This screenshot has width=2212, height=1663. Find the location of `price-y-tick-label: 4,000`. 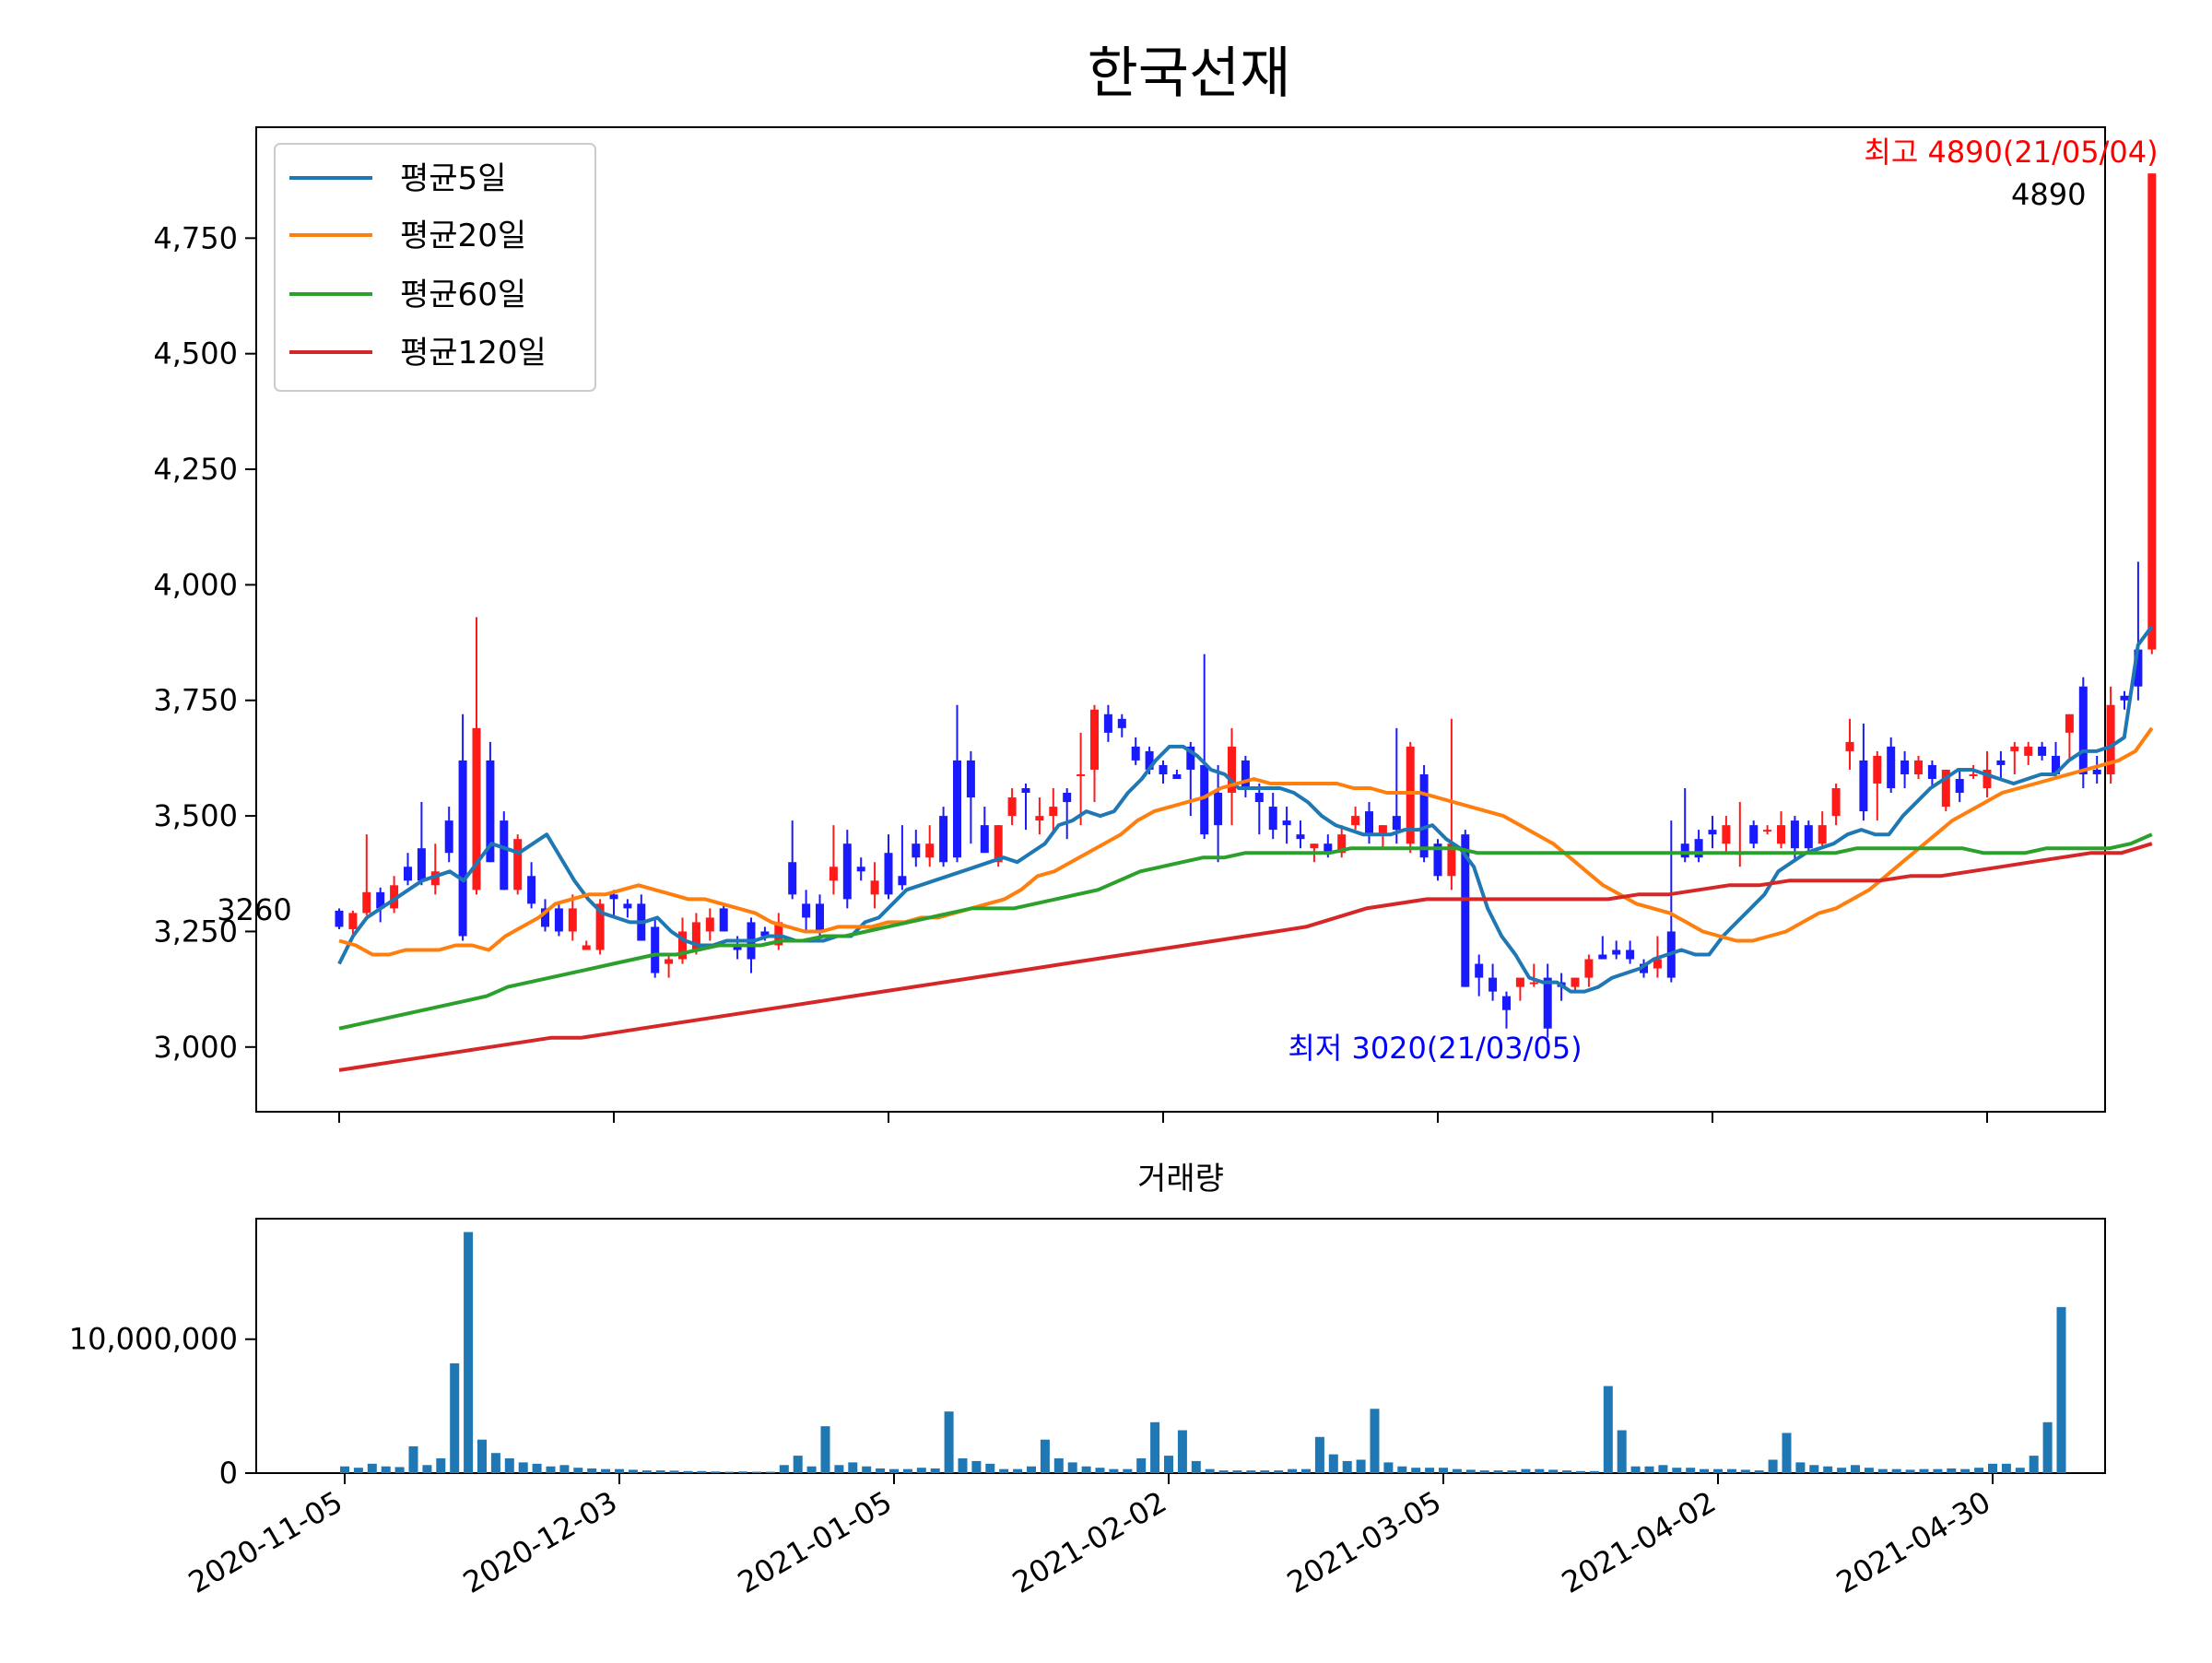

price-y-tick-label: 4,000 is located at coordinates (195, 584).